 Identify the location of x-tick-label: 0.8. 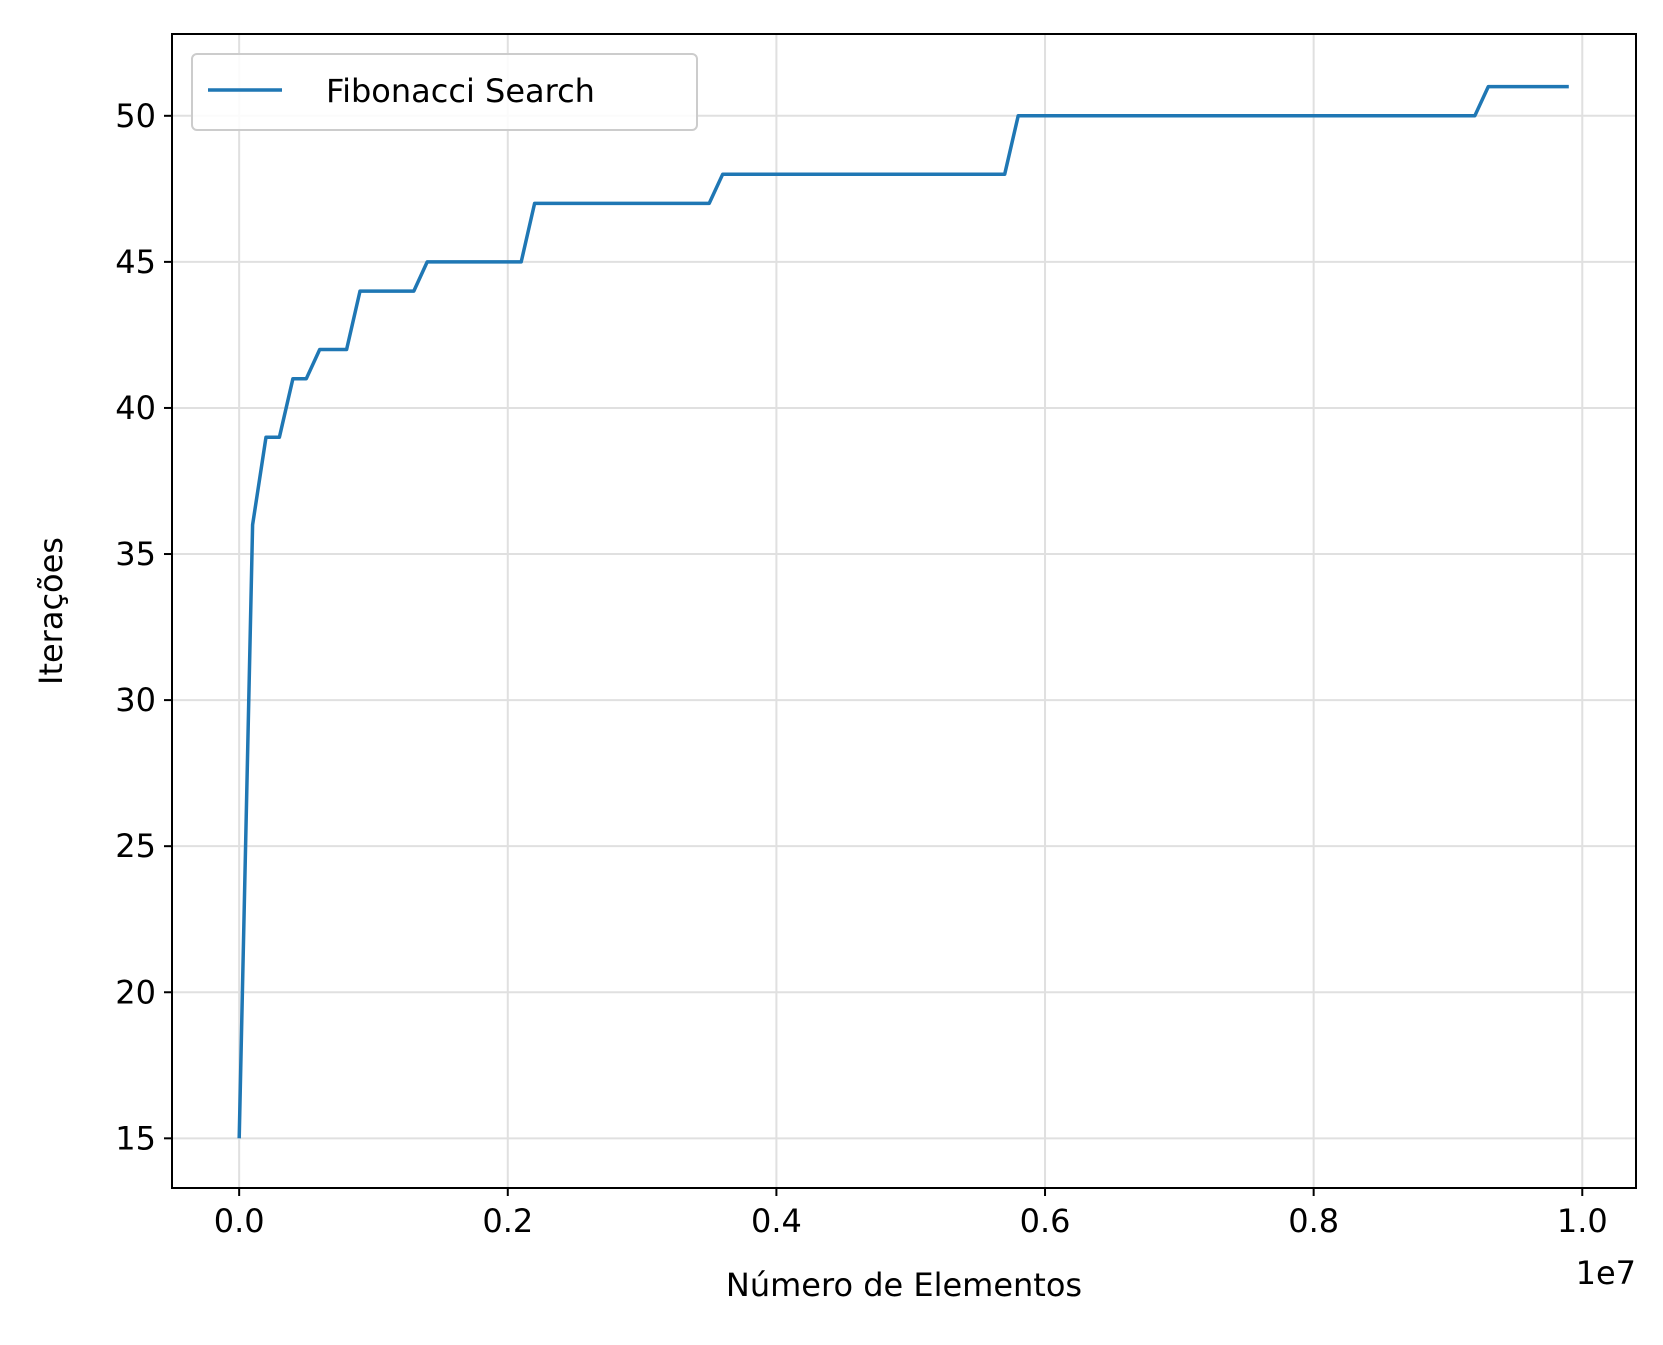
(1313, 1221).